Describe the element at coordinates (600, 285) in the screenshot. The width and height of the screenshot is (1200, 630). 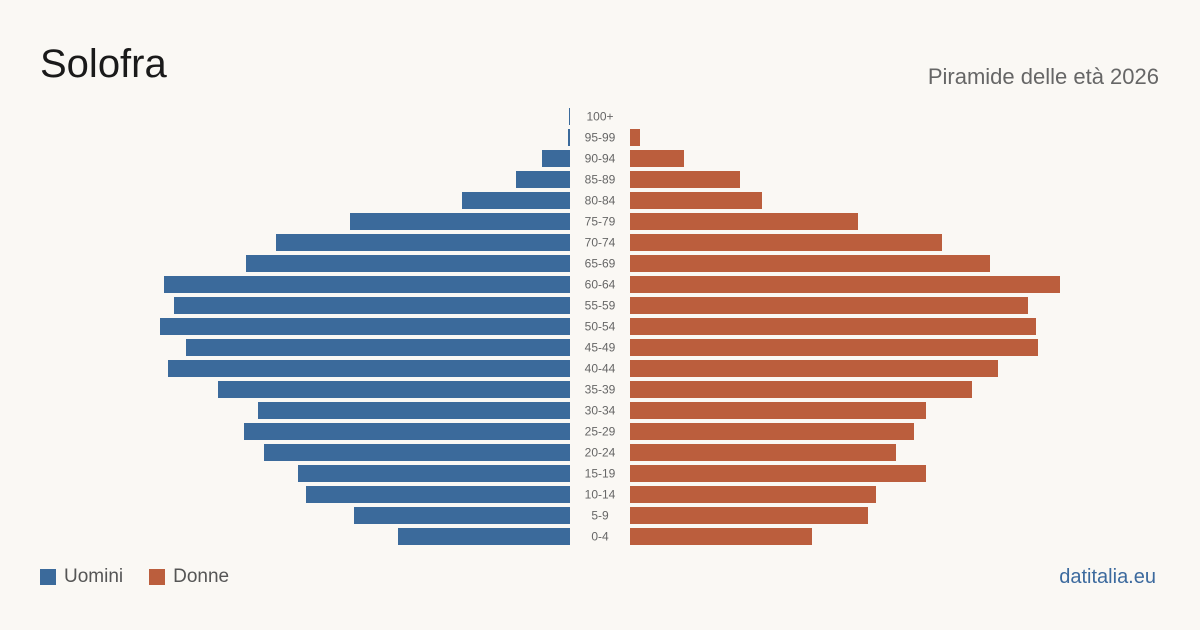
I see `age-label-60-64: 60-64` at that location.